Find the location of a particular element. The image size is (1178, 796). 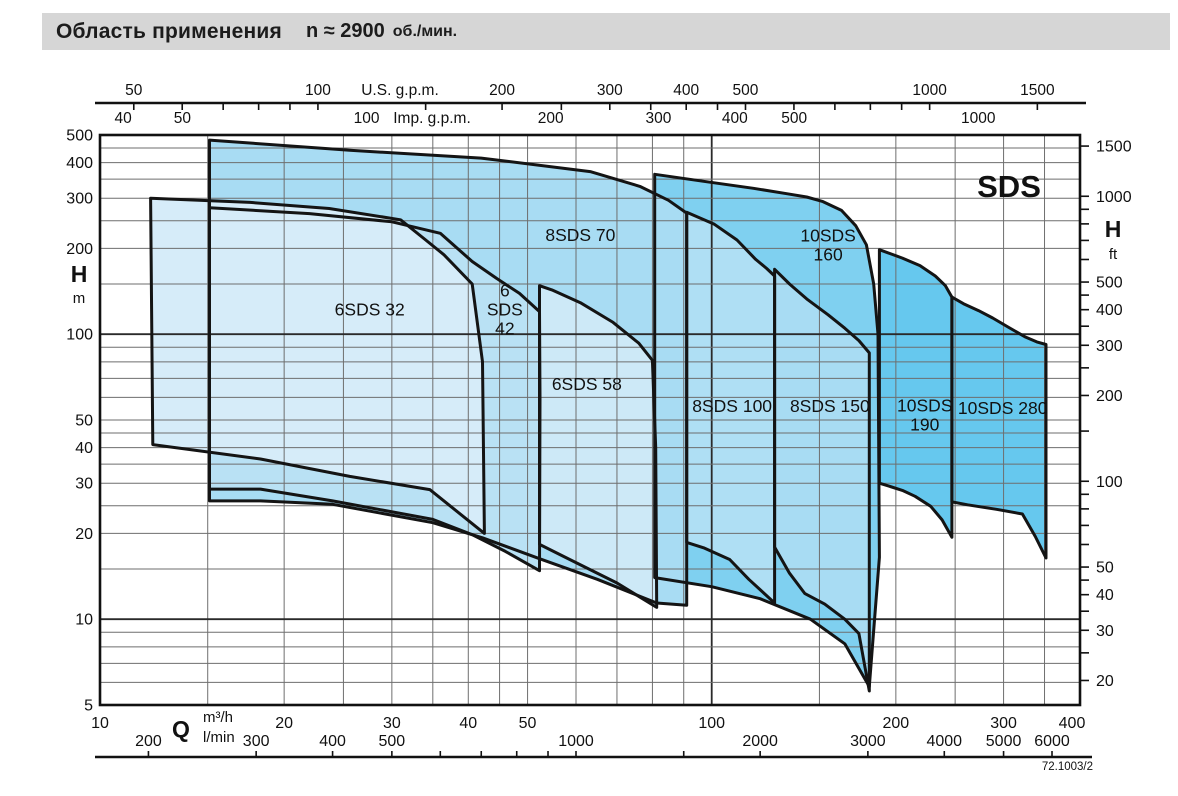

h-m-tick-label: 30 is located at coordinates (84, 484).